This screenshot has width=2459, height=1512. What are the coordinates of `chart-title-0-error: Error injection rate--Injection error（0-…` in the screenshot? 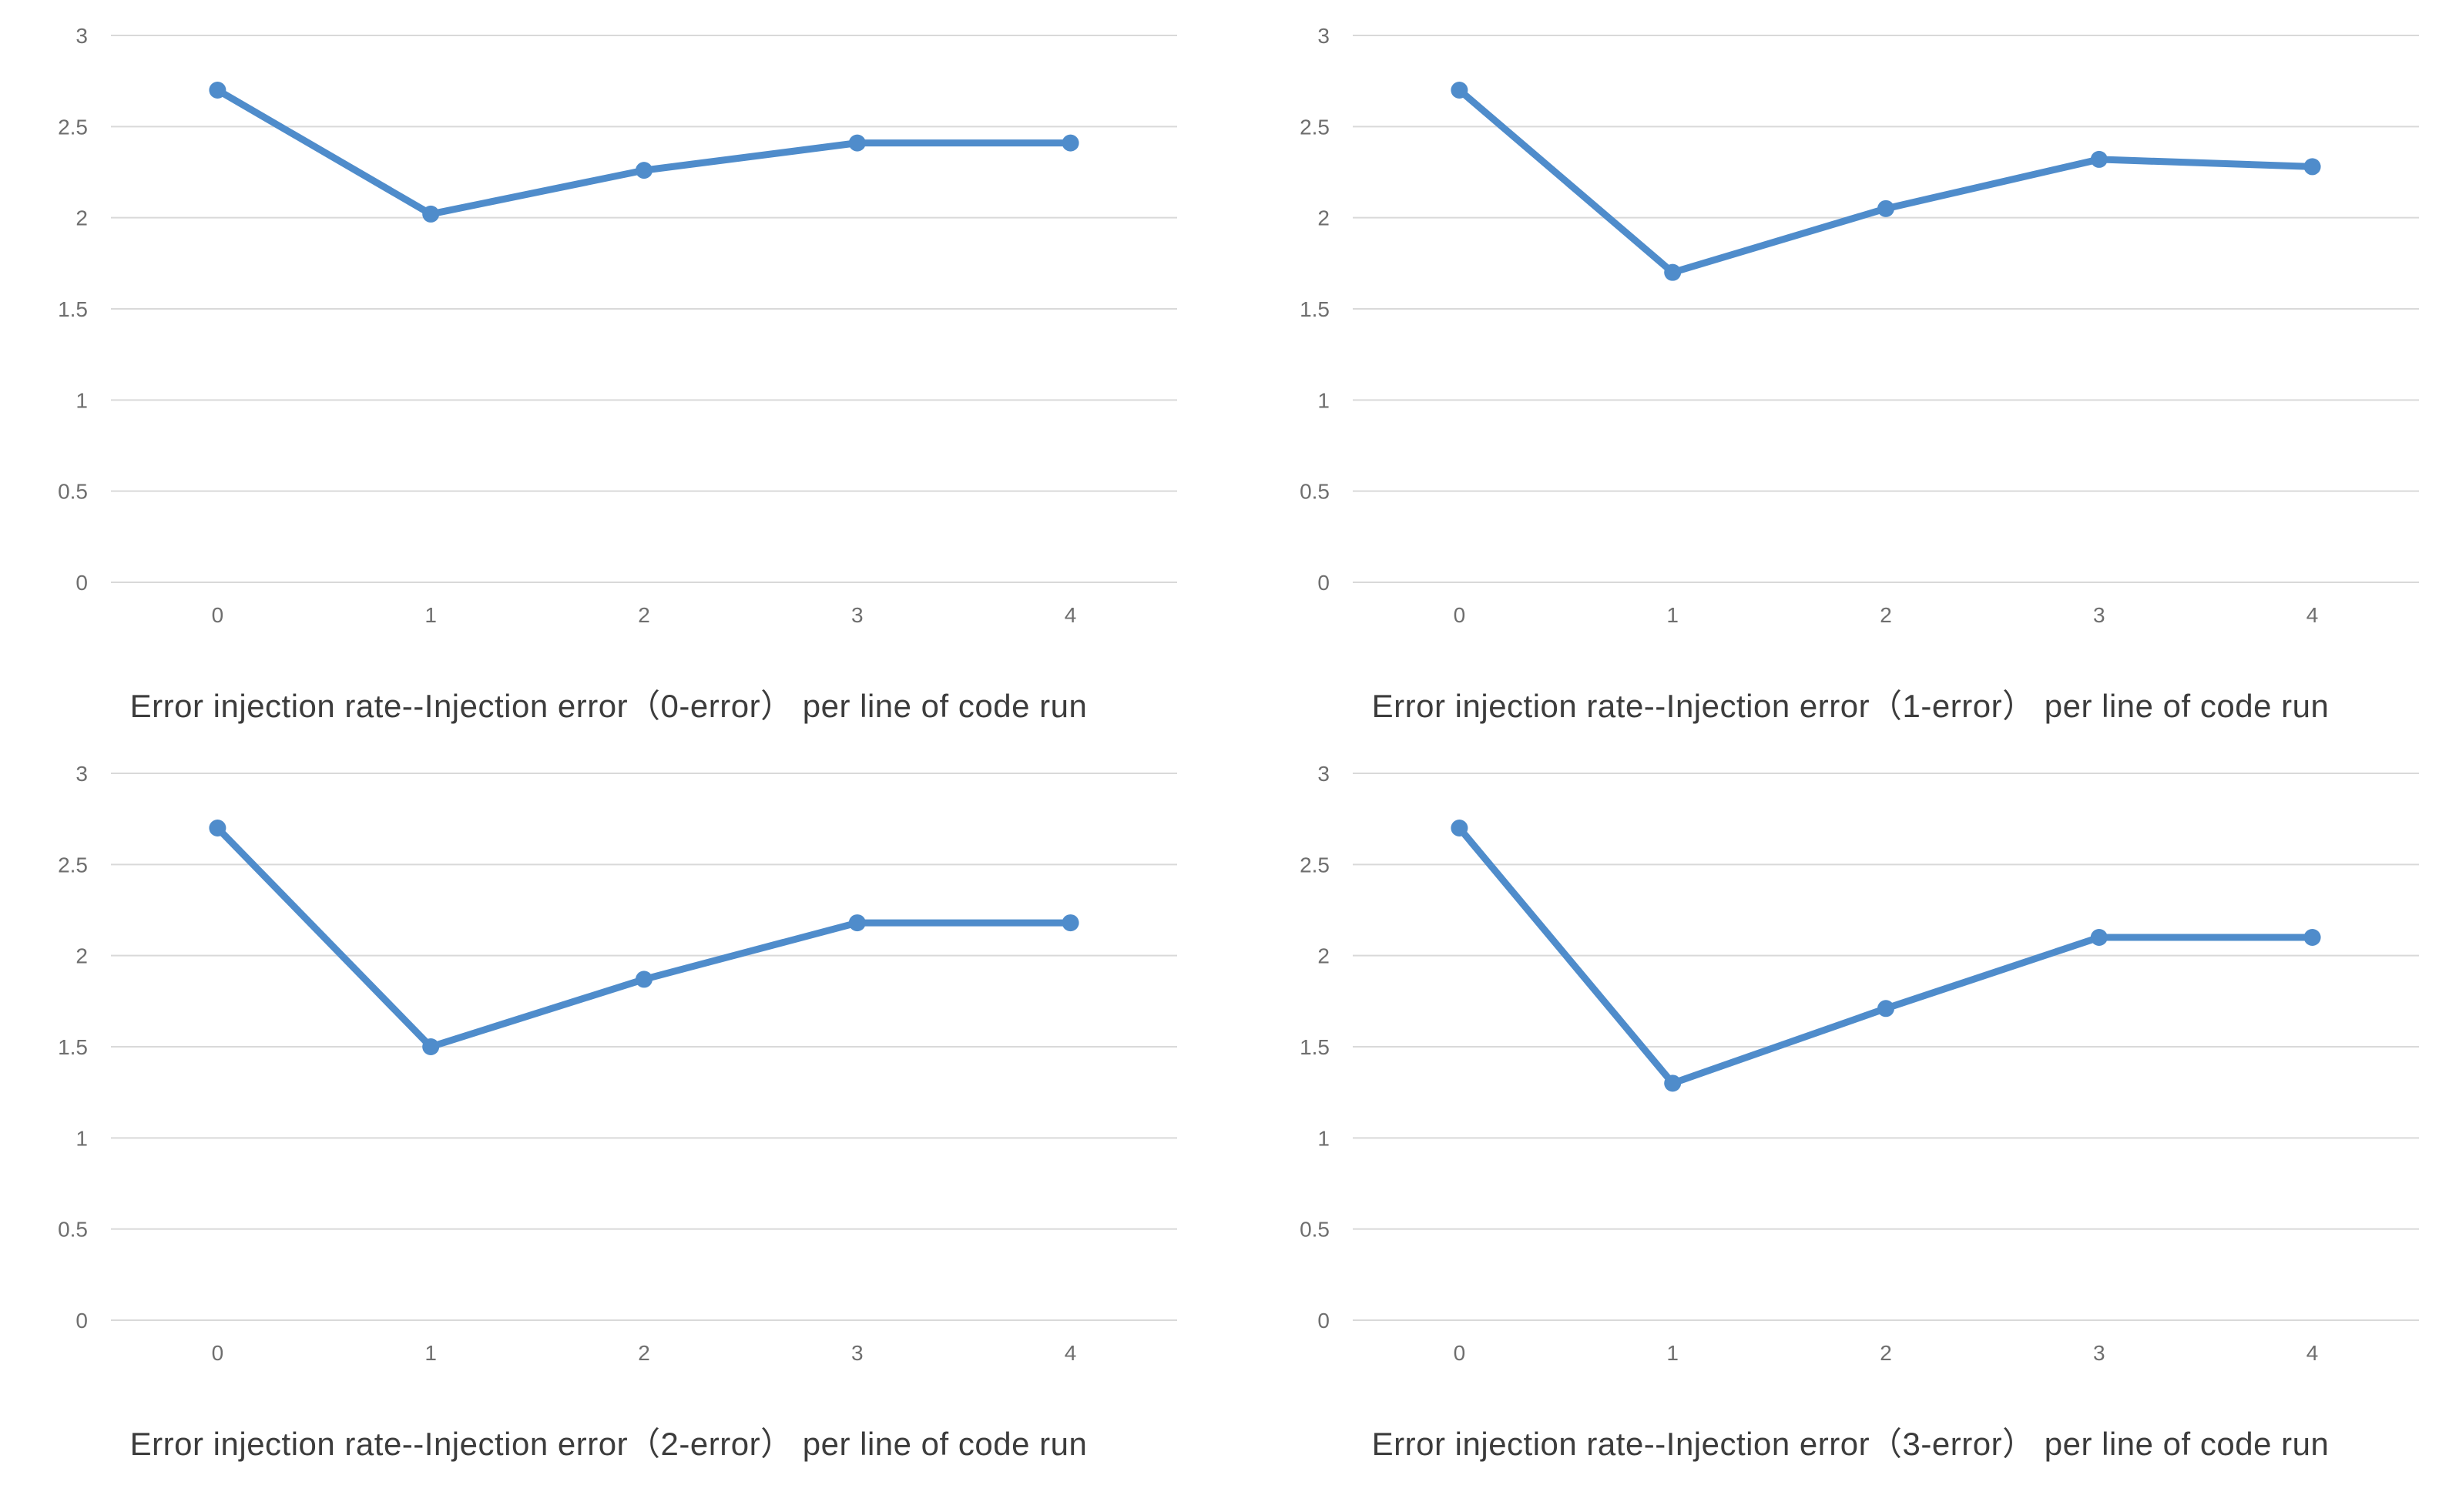 It's located at (608, 706).